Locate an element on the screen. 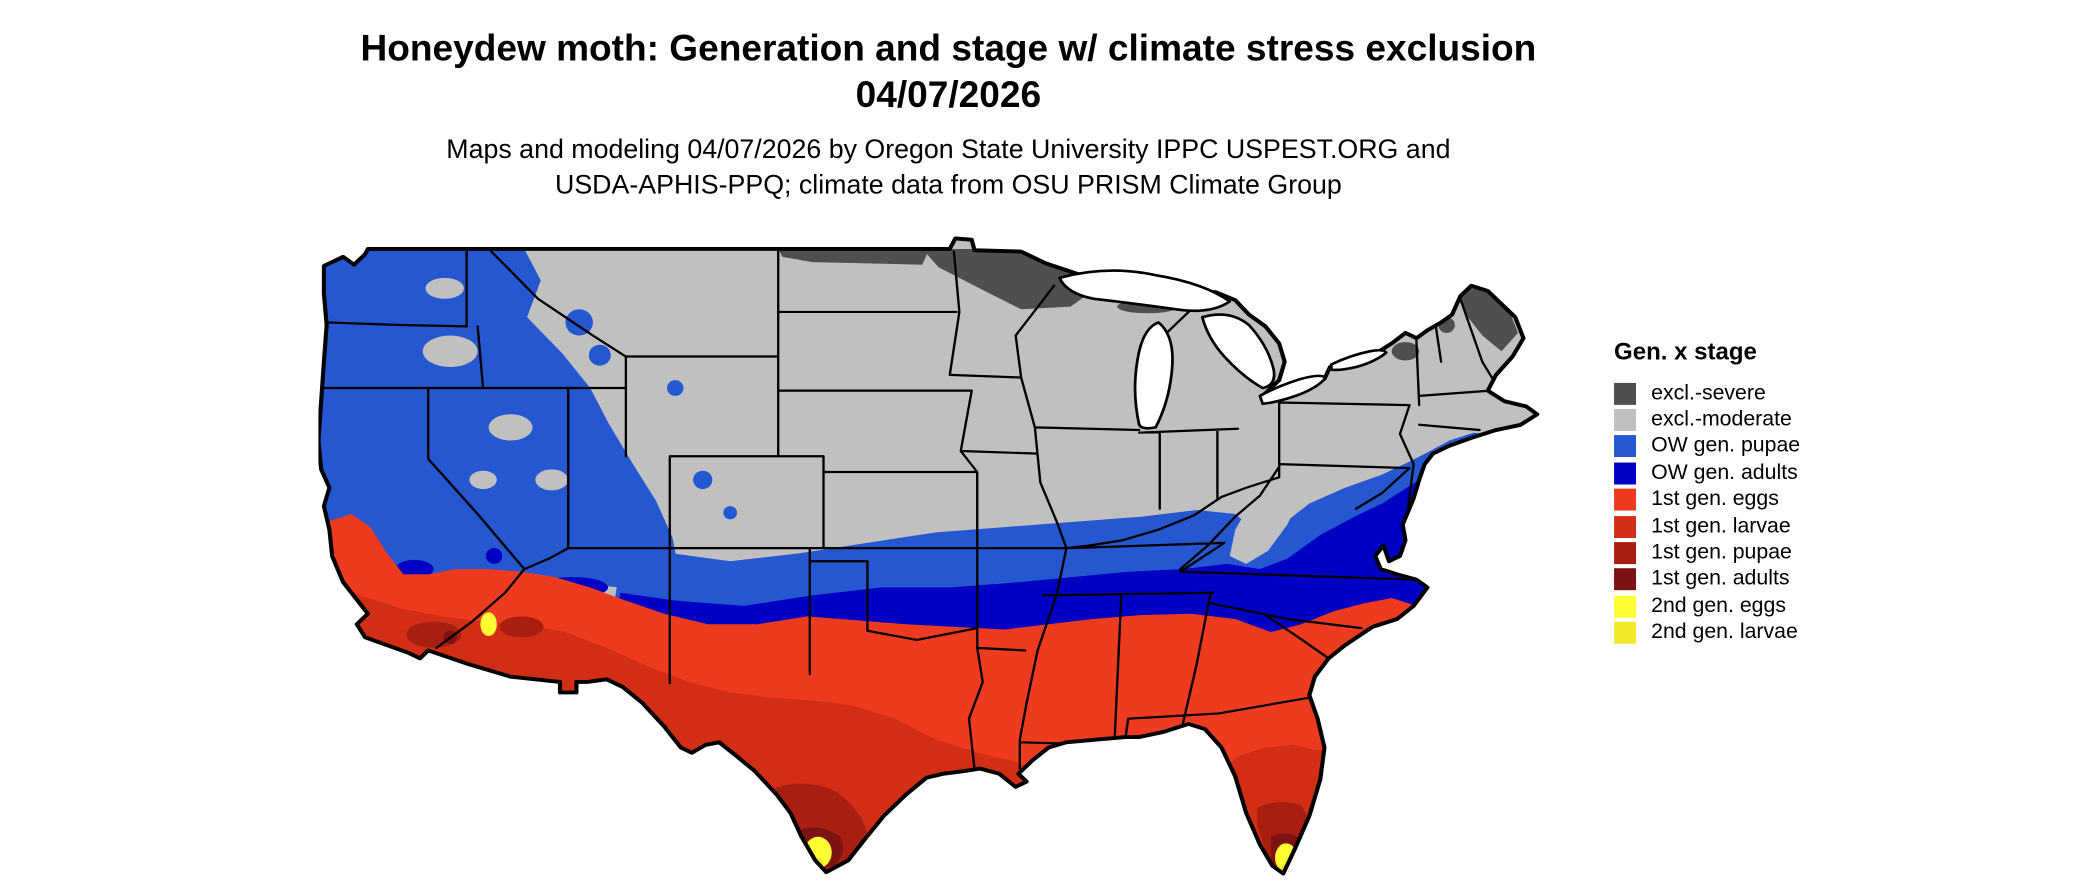 This screenshot has width=2100, height=892. legend-swatch-1st-adults is located at coordinates (1625, 579).